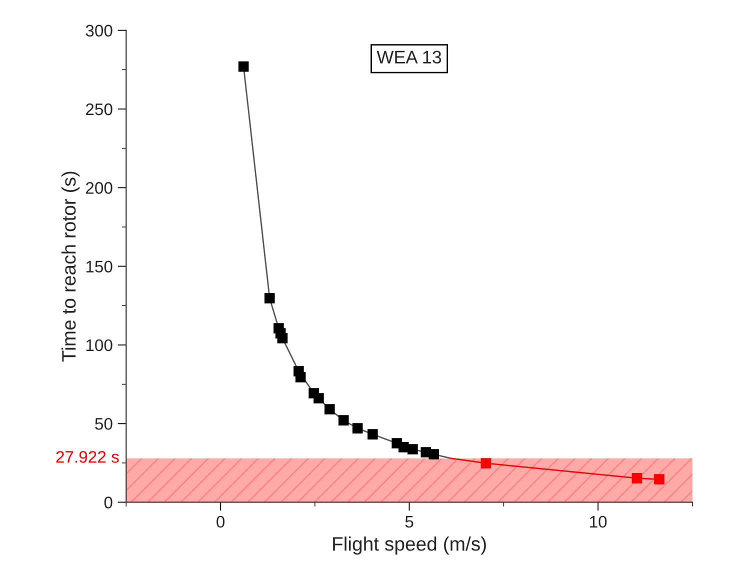 The image size is (751, 584). I want to click on x-tick-label: 10, so click(598, 522).